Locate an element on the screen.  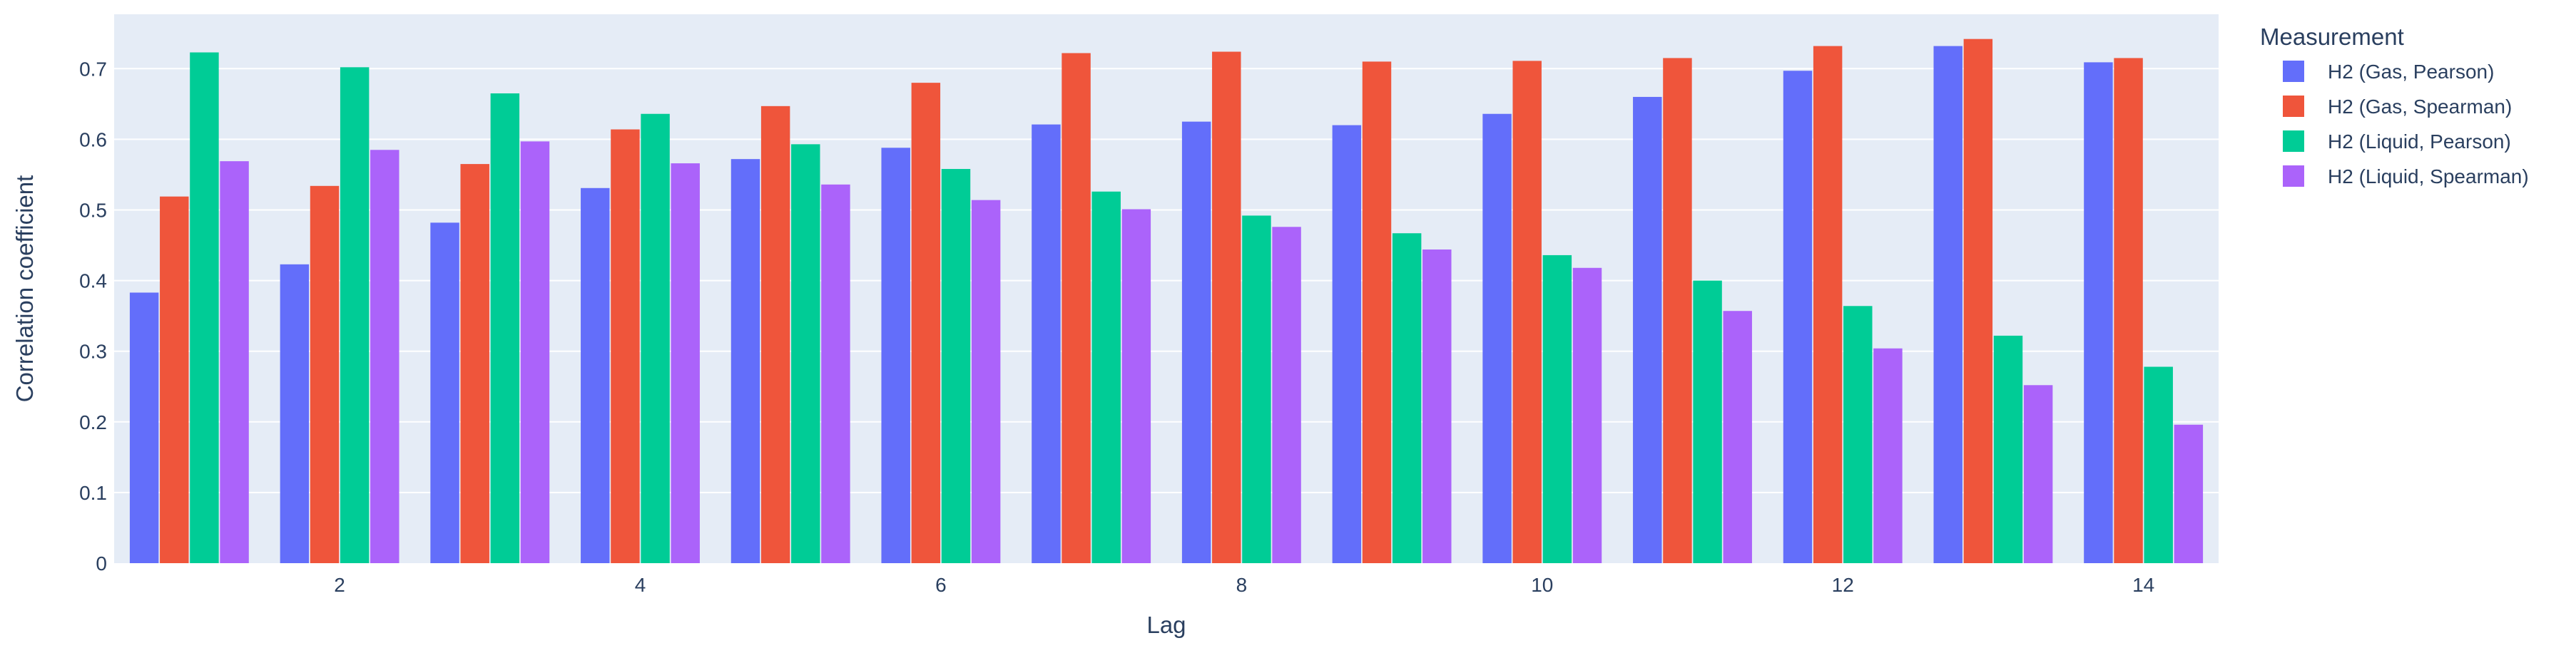
y-tick-labels: 0 0.1 0.2 0.3 0.4 0.5 0.6 0.7 is located at coordinates (93, 316).